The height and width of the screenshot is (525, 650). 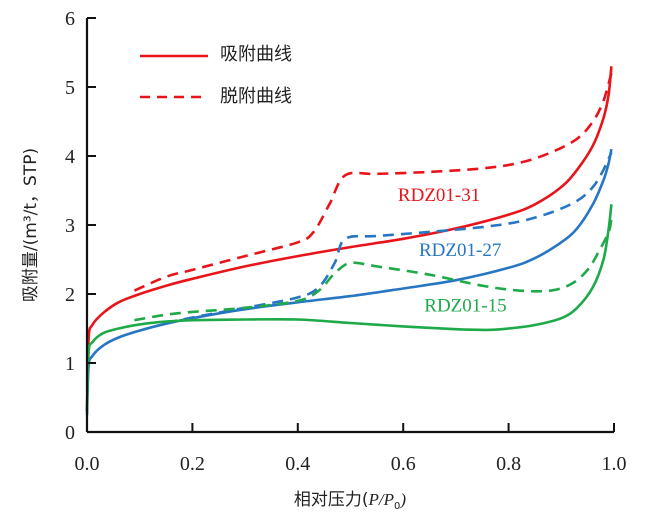 What do you see at coordinates (465, 305) in the screenshot?
I see `series-label-rdz01-15: RDZ01-15` at bounding box center [465, 305].